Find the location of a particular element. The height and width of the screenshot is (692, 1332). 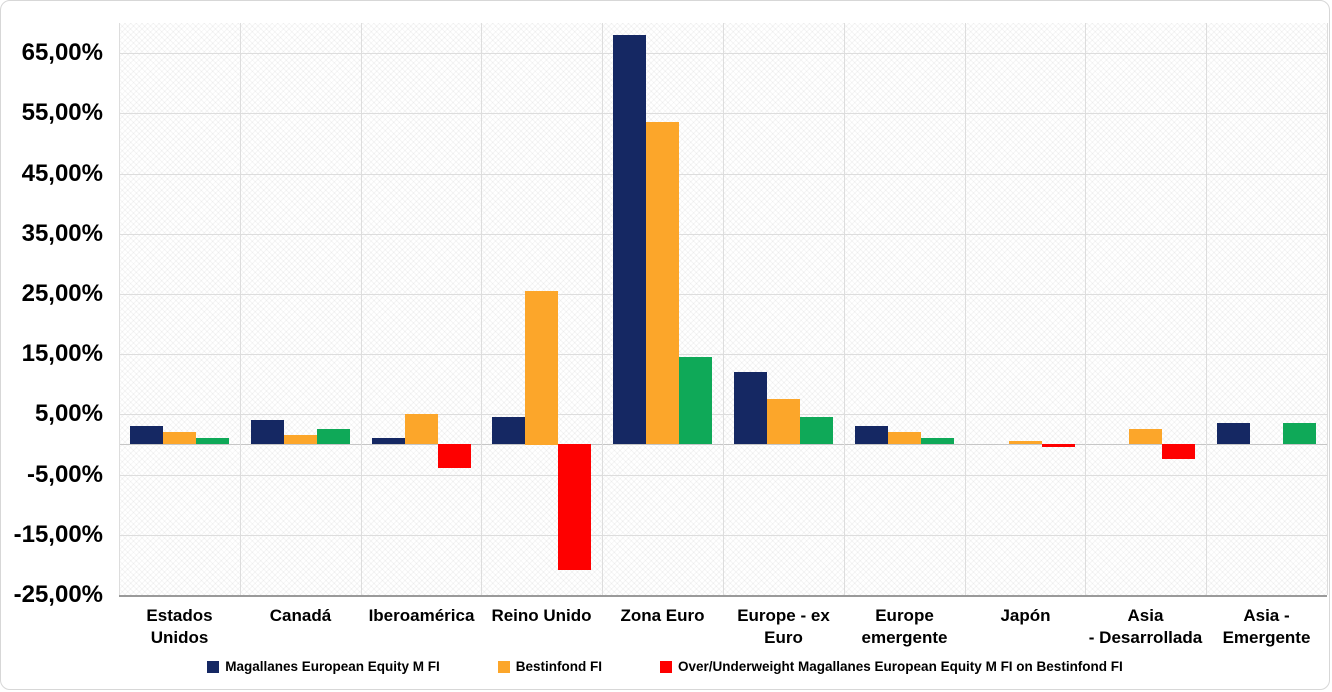

y-axis-tick-label: 5,00% is located at coordinates (68, 413).